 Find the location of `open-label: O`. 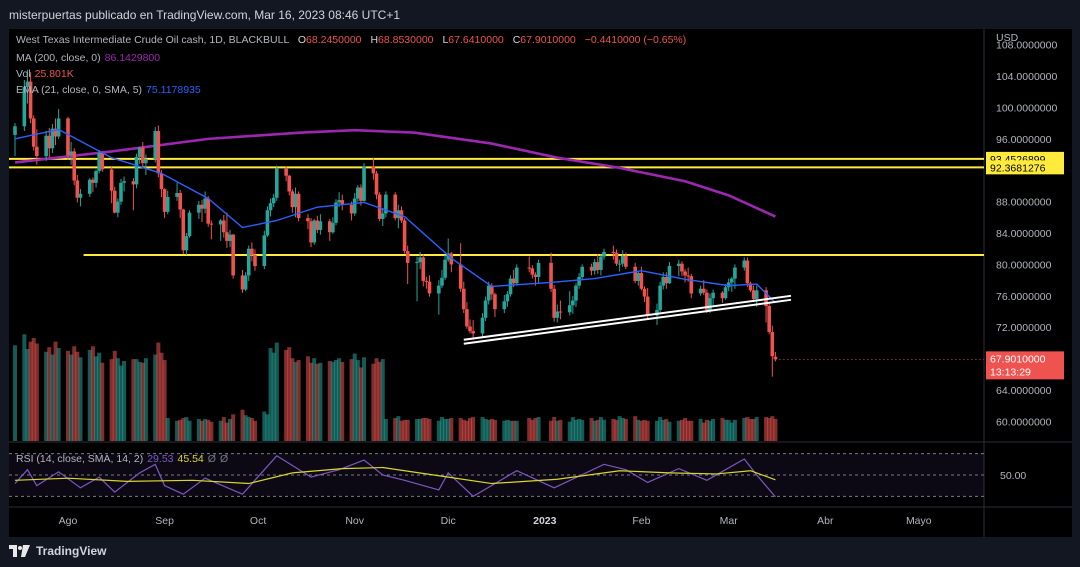

open-label: O is located at coordinates (302, 40).